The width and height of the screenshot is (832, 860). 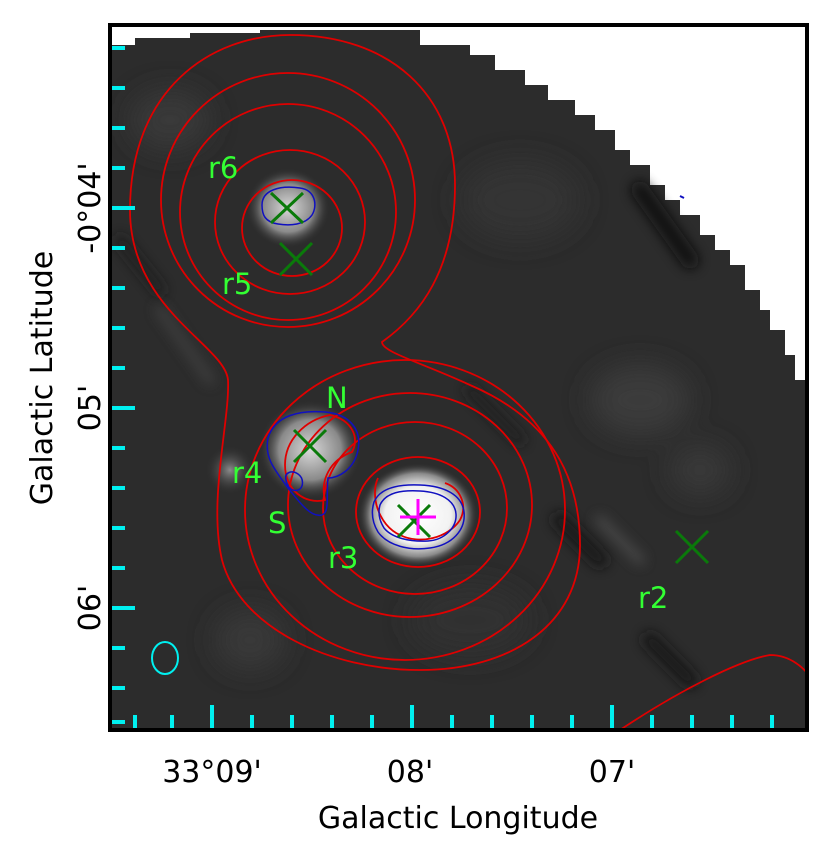 What do you see at coordinates (90, 408) in the screenshot?
I see `y-tick-label: 05'` at bounding box center [90, 408].